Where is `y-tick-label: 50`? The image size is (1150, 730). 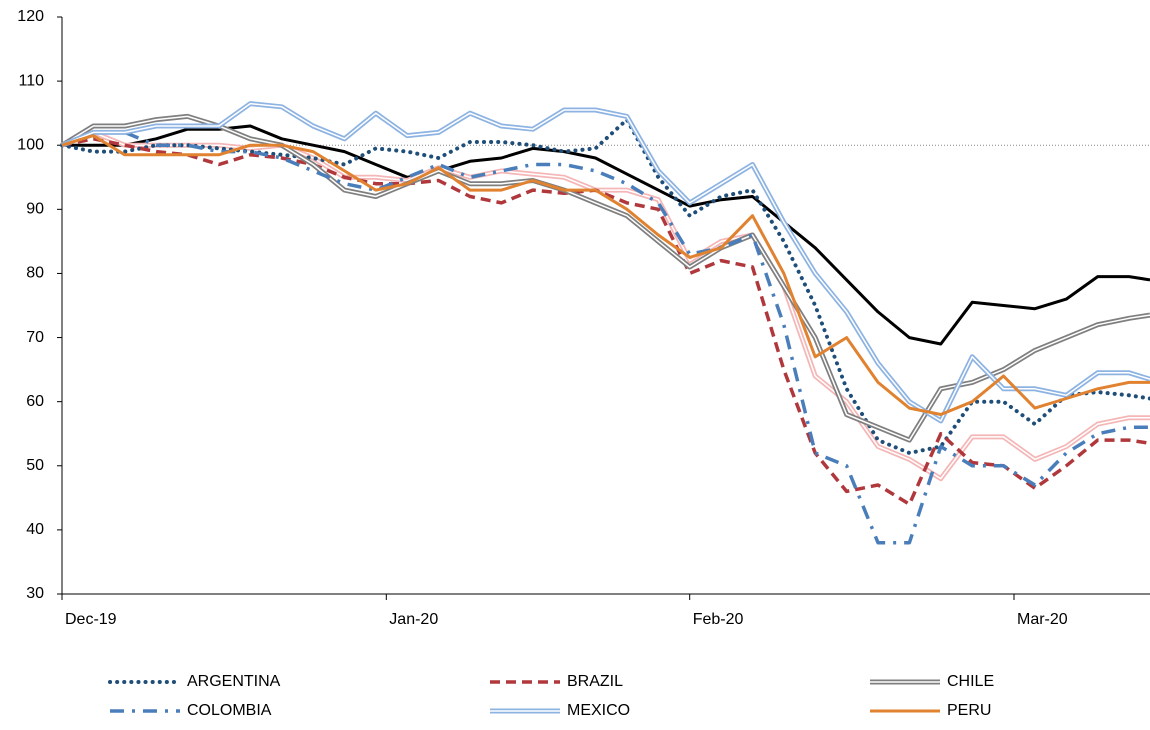
y-tick-label: 50 is located at coordinates (35, 465).